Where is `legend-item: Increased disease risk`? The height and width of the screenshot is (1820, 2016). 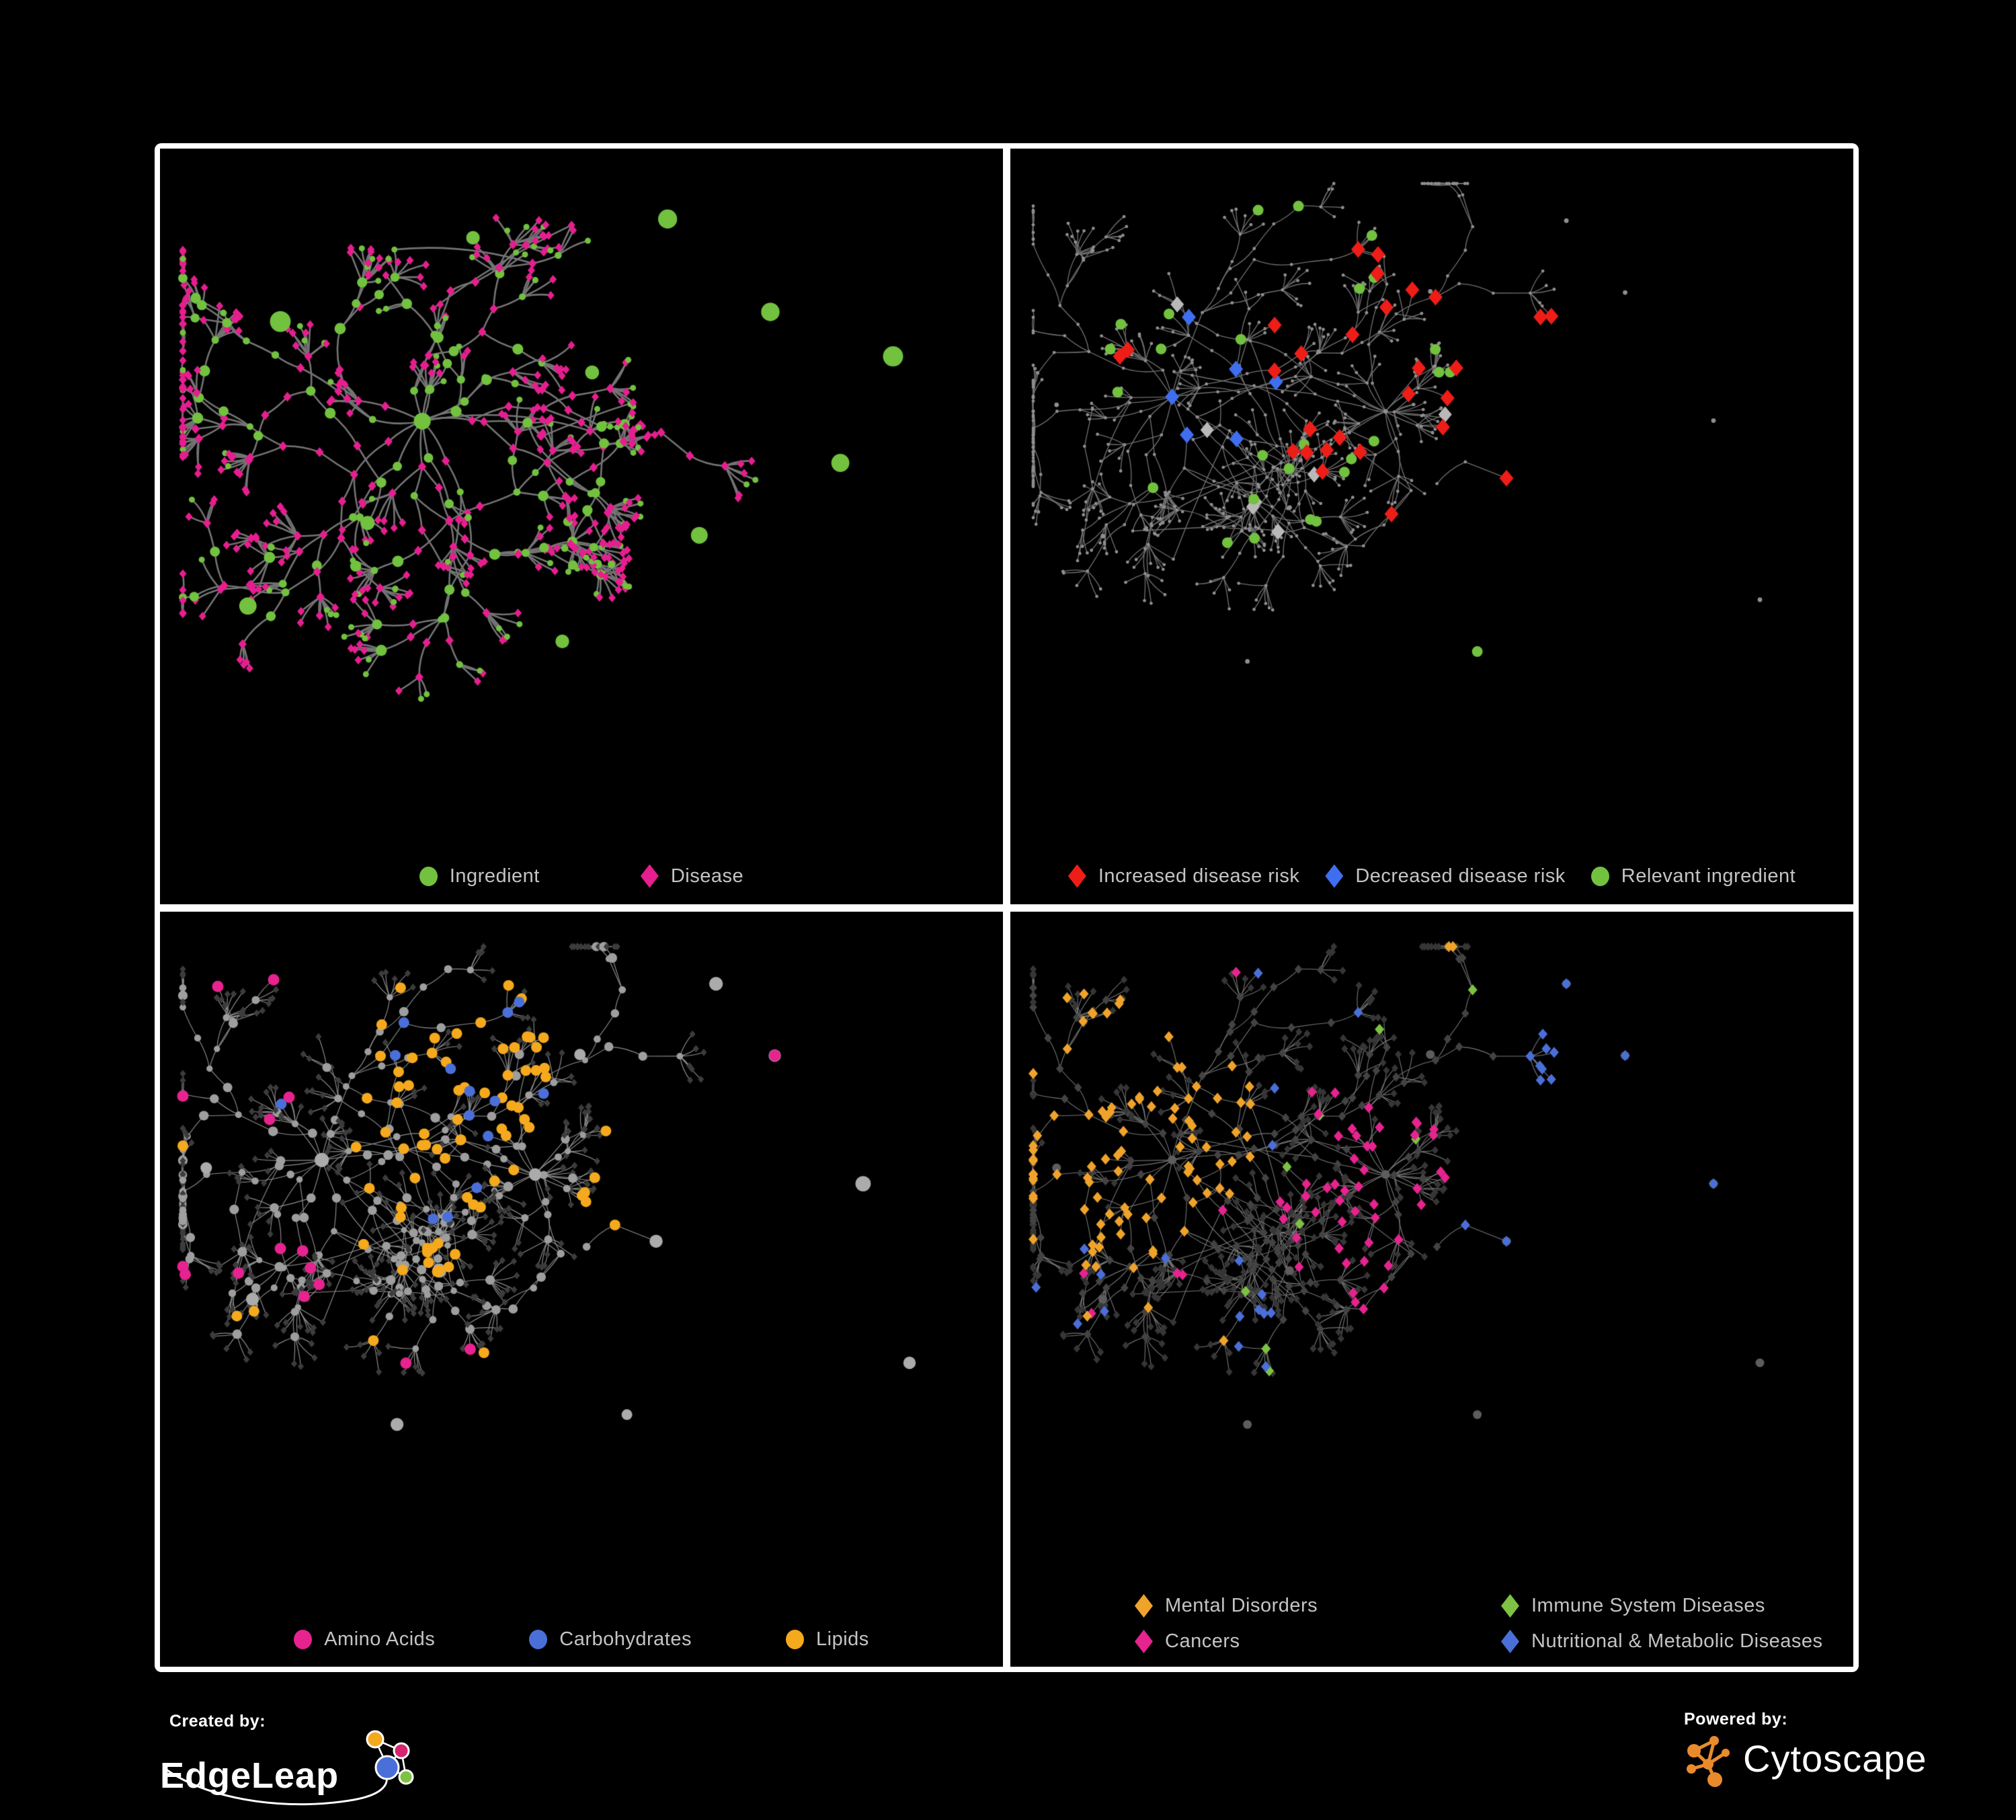 legend-item: Increased disease risk is located at coordinates (1183, 876).